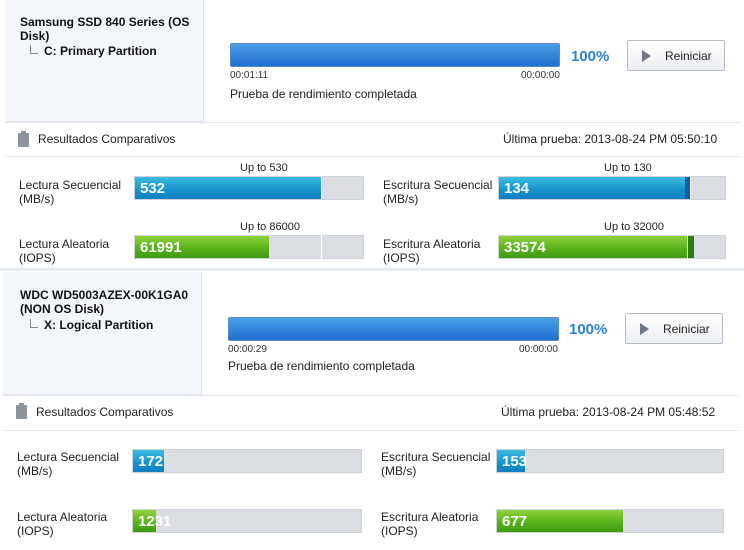 Image resolution: width=744 pixels, height=550 pixels. What do you see at coordinates (247, 349) in the screenshot?
I see `elapsed-time: 00:00:29` at bounding box center [247, 349].